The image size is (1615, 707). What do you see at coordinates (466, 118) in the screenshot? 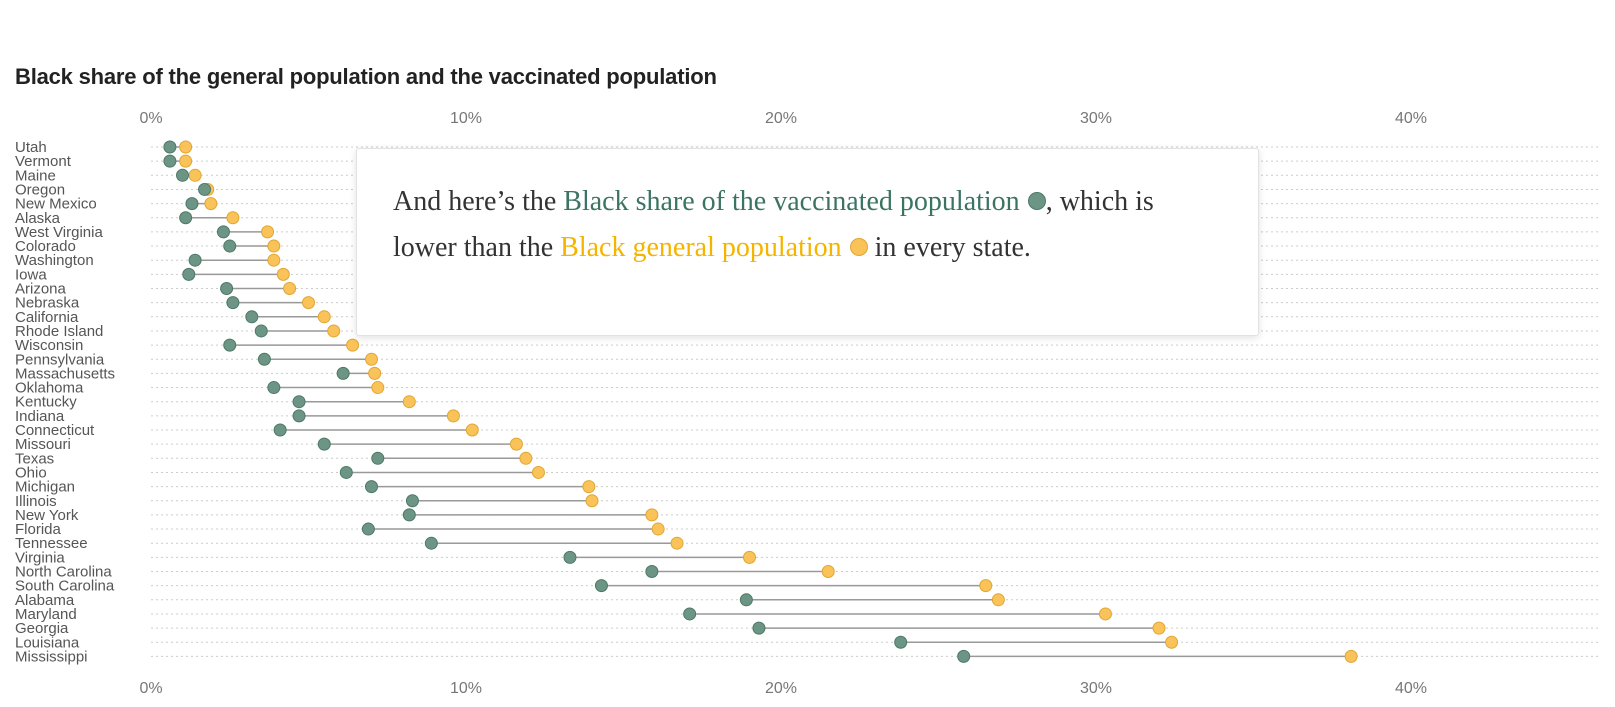
I see `x-tick-label-top: 10%` at bounding box center [466, 118].